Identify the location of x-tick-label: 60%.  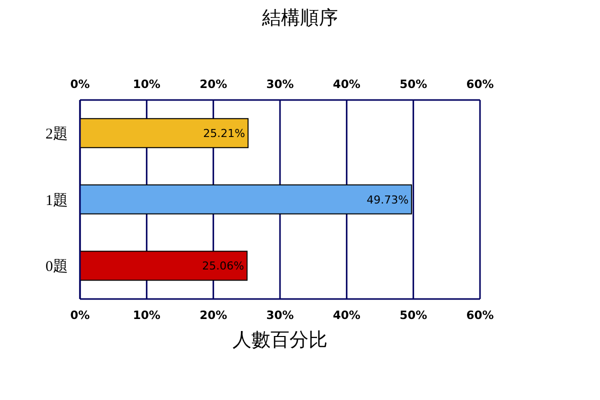
(480, 315).